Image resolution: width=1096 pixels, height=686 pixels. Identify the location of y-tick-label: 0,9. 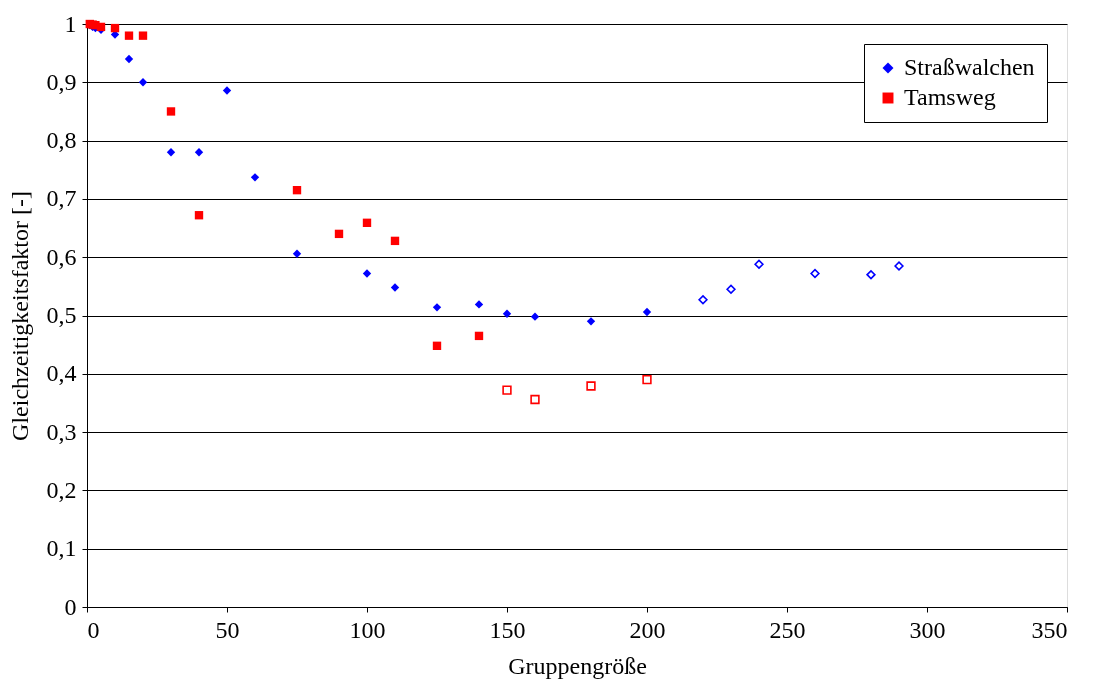
(61, 81).